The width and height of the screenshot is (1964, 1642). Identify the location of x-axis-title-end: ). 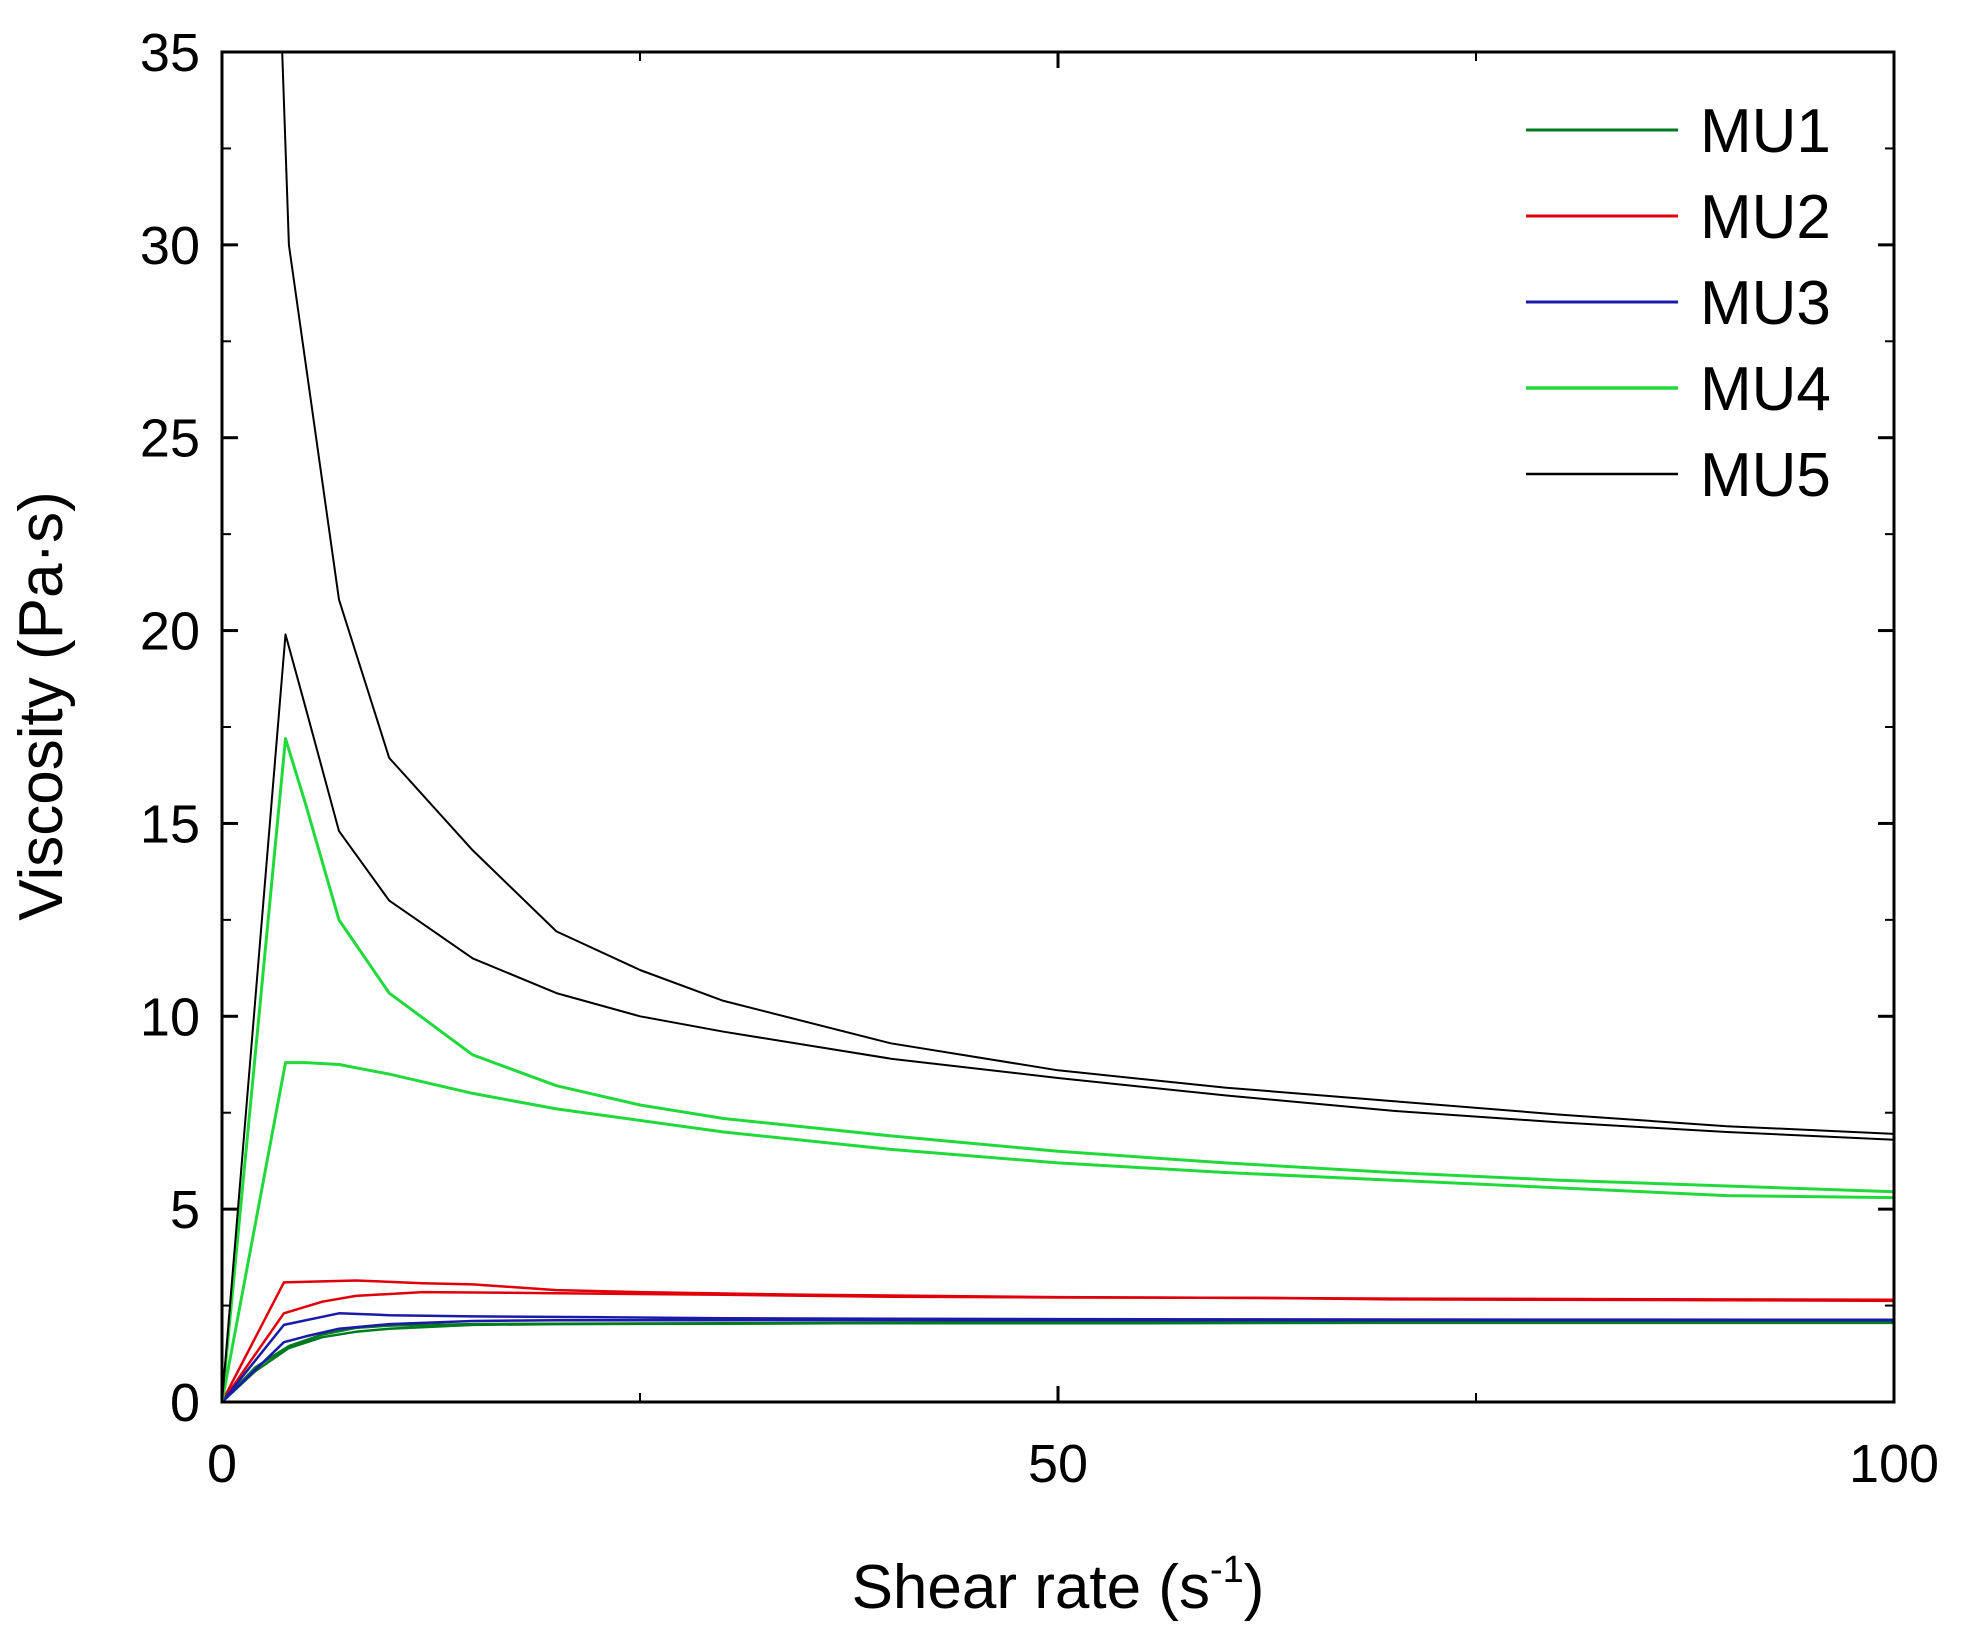
(1254, 1587).